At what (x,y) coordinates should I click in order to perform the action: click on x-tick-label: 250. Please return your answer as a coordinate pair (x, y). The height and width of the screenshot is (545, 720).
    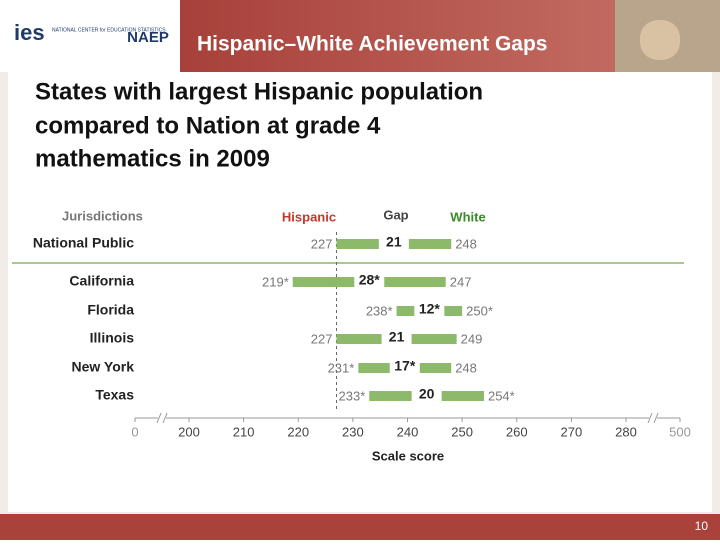
    Looking at the image, I should click on (462, 431).